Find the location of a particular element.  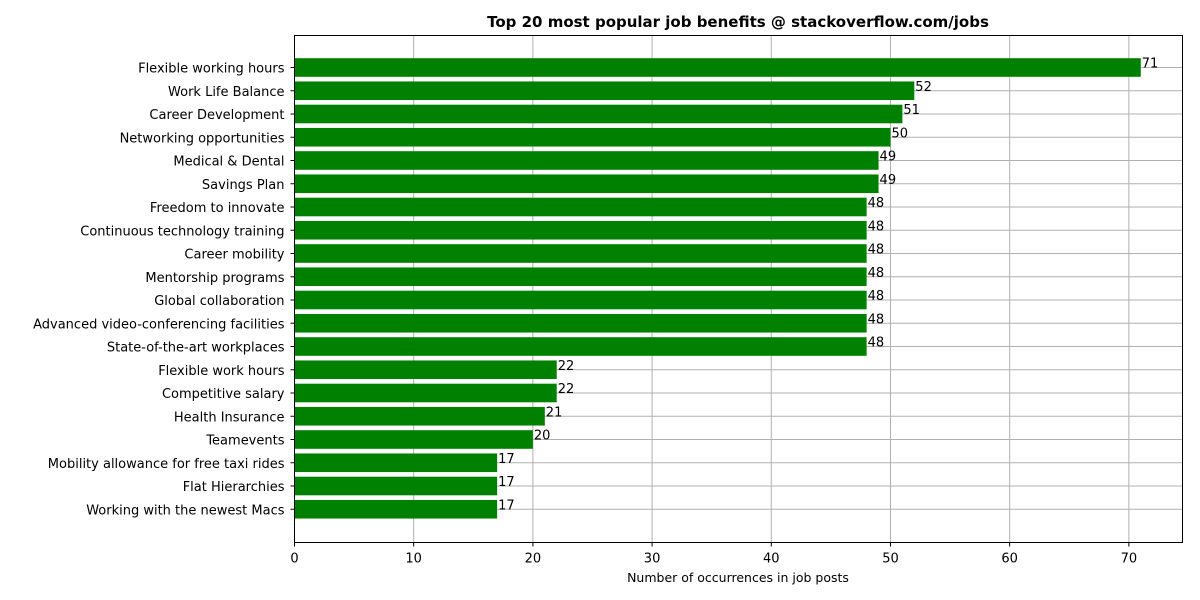

x-tick-label: 40 is located at coordinates (771, 559).